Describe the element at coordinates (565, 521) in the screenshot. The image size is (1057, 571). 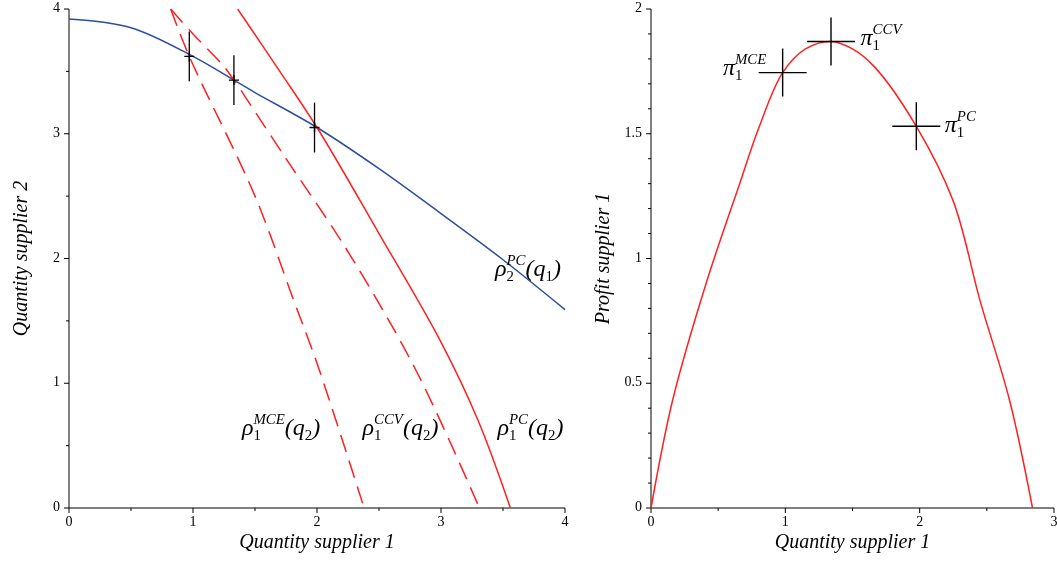
I see `x-tick-label: 4` at that location.